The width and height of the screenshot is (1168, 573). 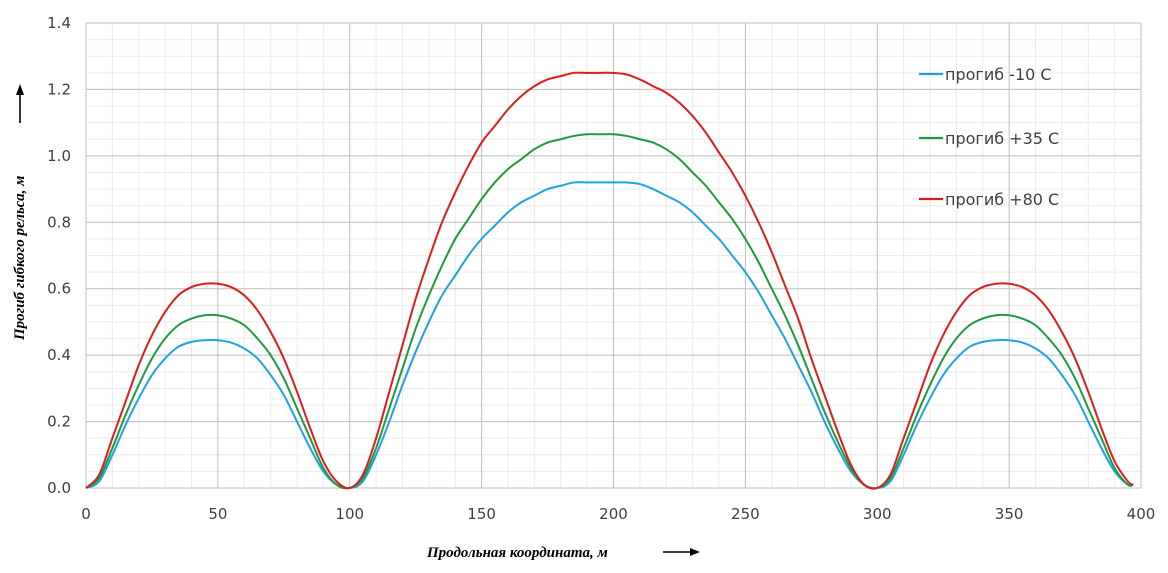 What do you see at coordinates (20, 103) in the screenshot?
I see `y-axis-arrow` at bounding box center [20, 103].